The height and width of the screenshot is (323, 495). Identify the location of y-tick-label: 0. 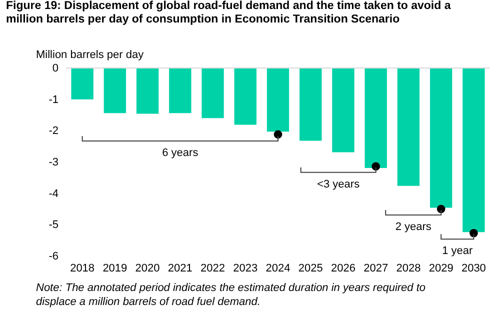
(55, 68).